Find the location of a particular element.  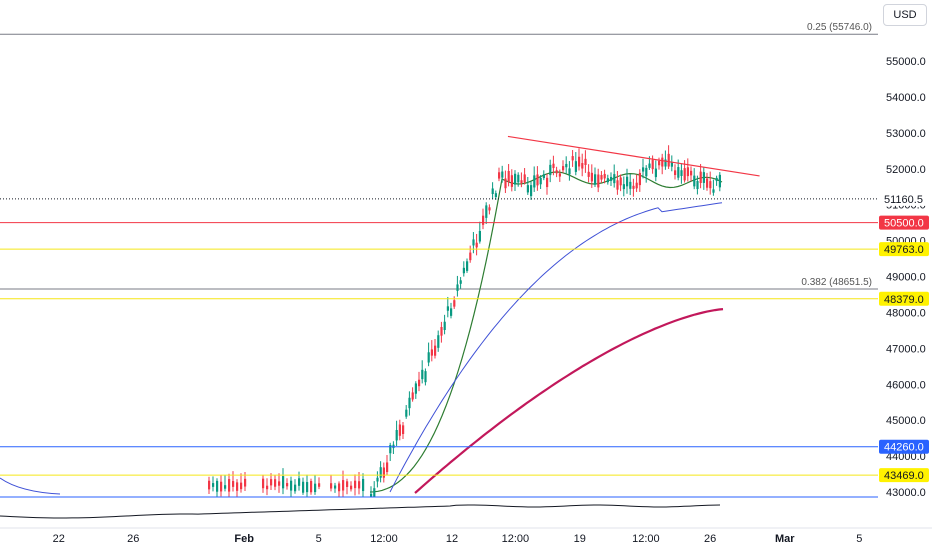

time-tick-label: 5 is located at coordinates (319, 539).